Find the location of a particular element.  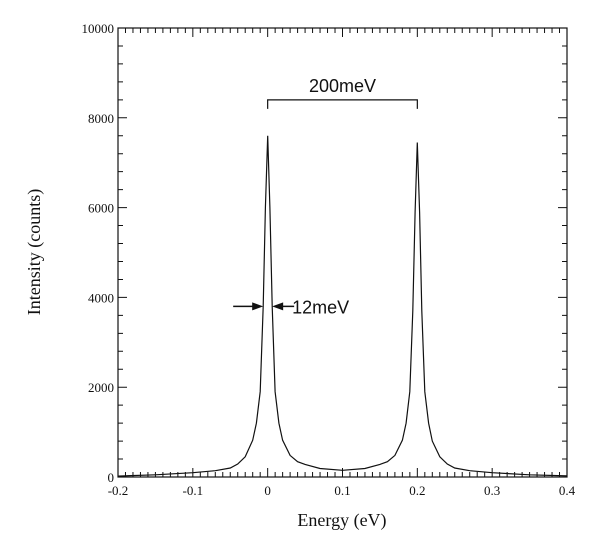

x-tick-label: 0.1 is located at coordinates (342, 490).